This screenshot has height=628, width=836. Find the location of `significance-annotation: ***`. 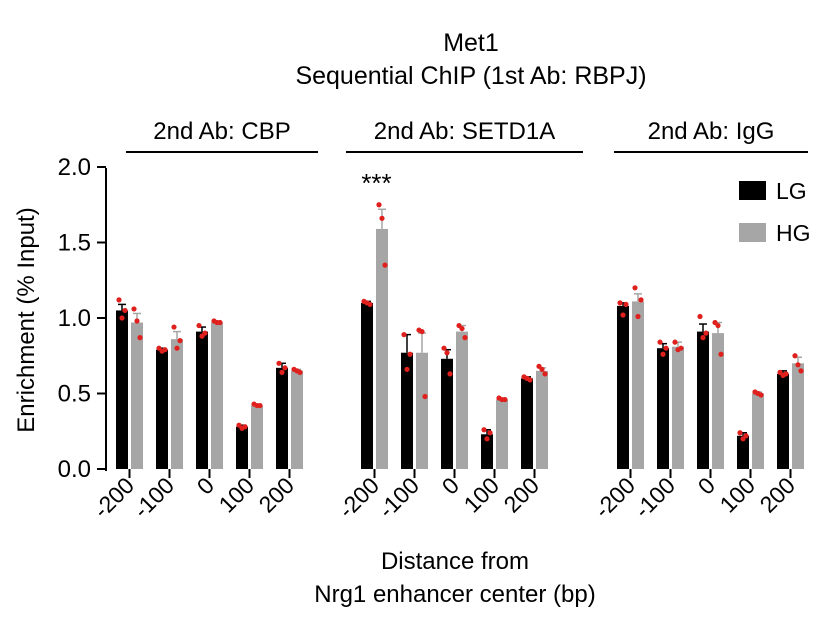

significance-annotation: *** is located at coordinates (376, 183).